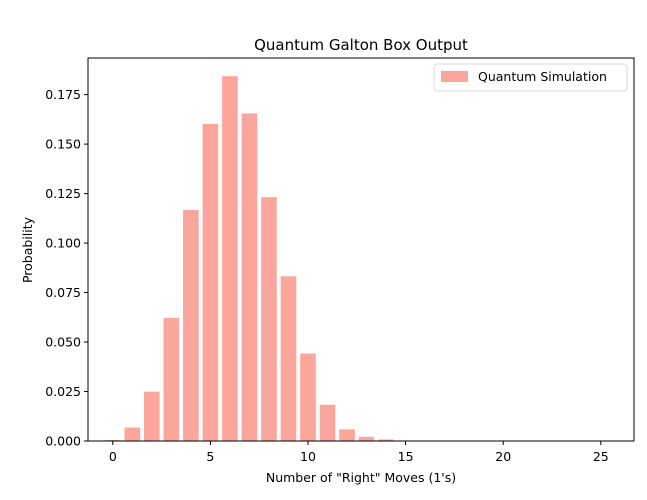 This screenshot has height=500, width=647. I want to click on x-tick-label: 25, so click(601, 456).